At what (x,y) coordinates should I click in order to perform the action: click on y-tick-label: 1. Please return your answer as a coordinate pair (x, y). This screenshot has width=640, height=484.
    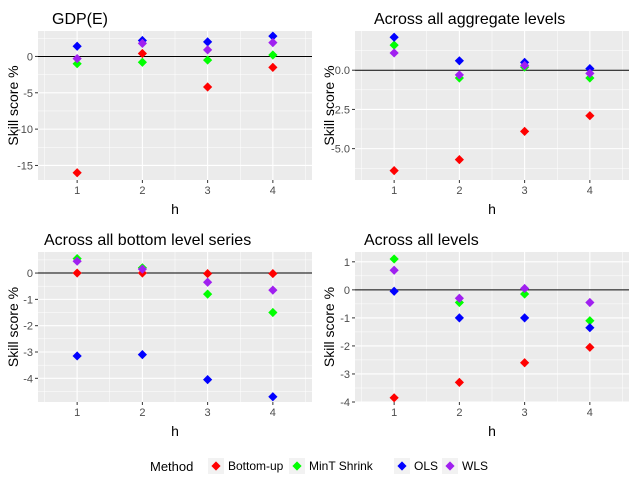
    Looking at the image, I should click on (347, 263).